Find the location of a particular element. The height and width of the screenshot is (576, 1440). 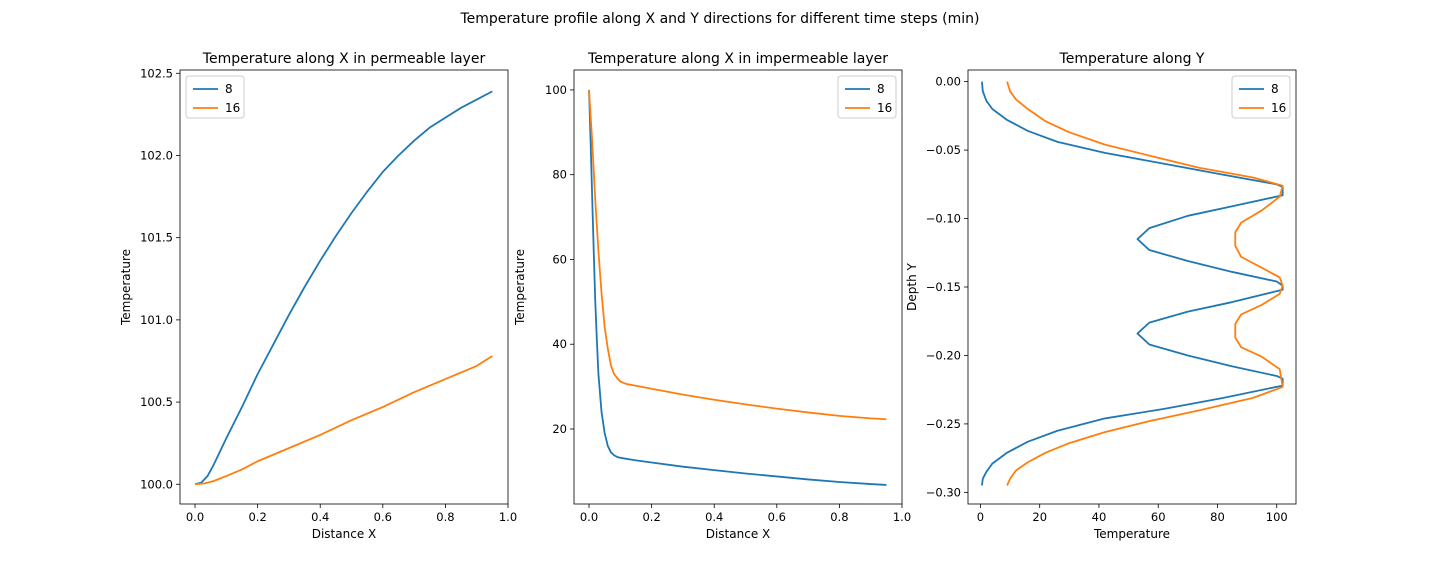

x-tick-label: 40 is located at coordinates (1099, 517).